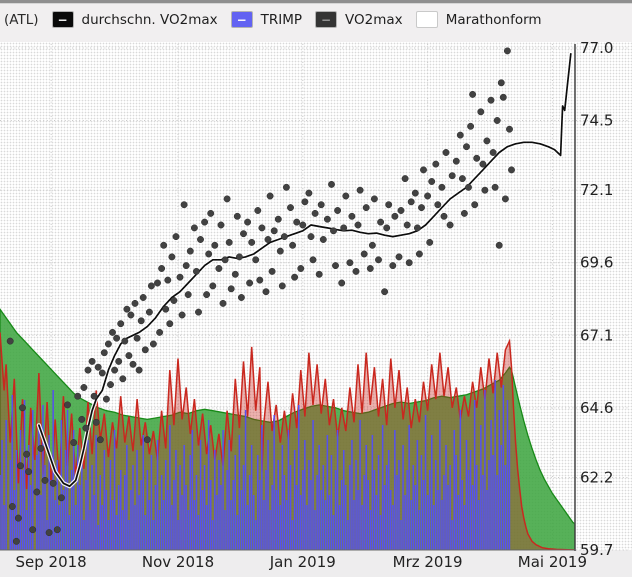 This screenshot has width=632, height=577. Describe the element at coordinates (596, 121) in the screenshot. I see `svg-text: 74.5` at that location.